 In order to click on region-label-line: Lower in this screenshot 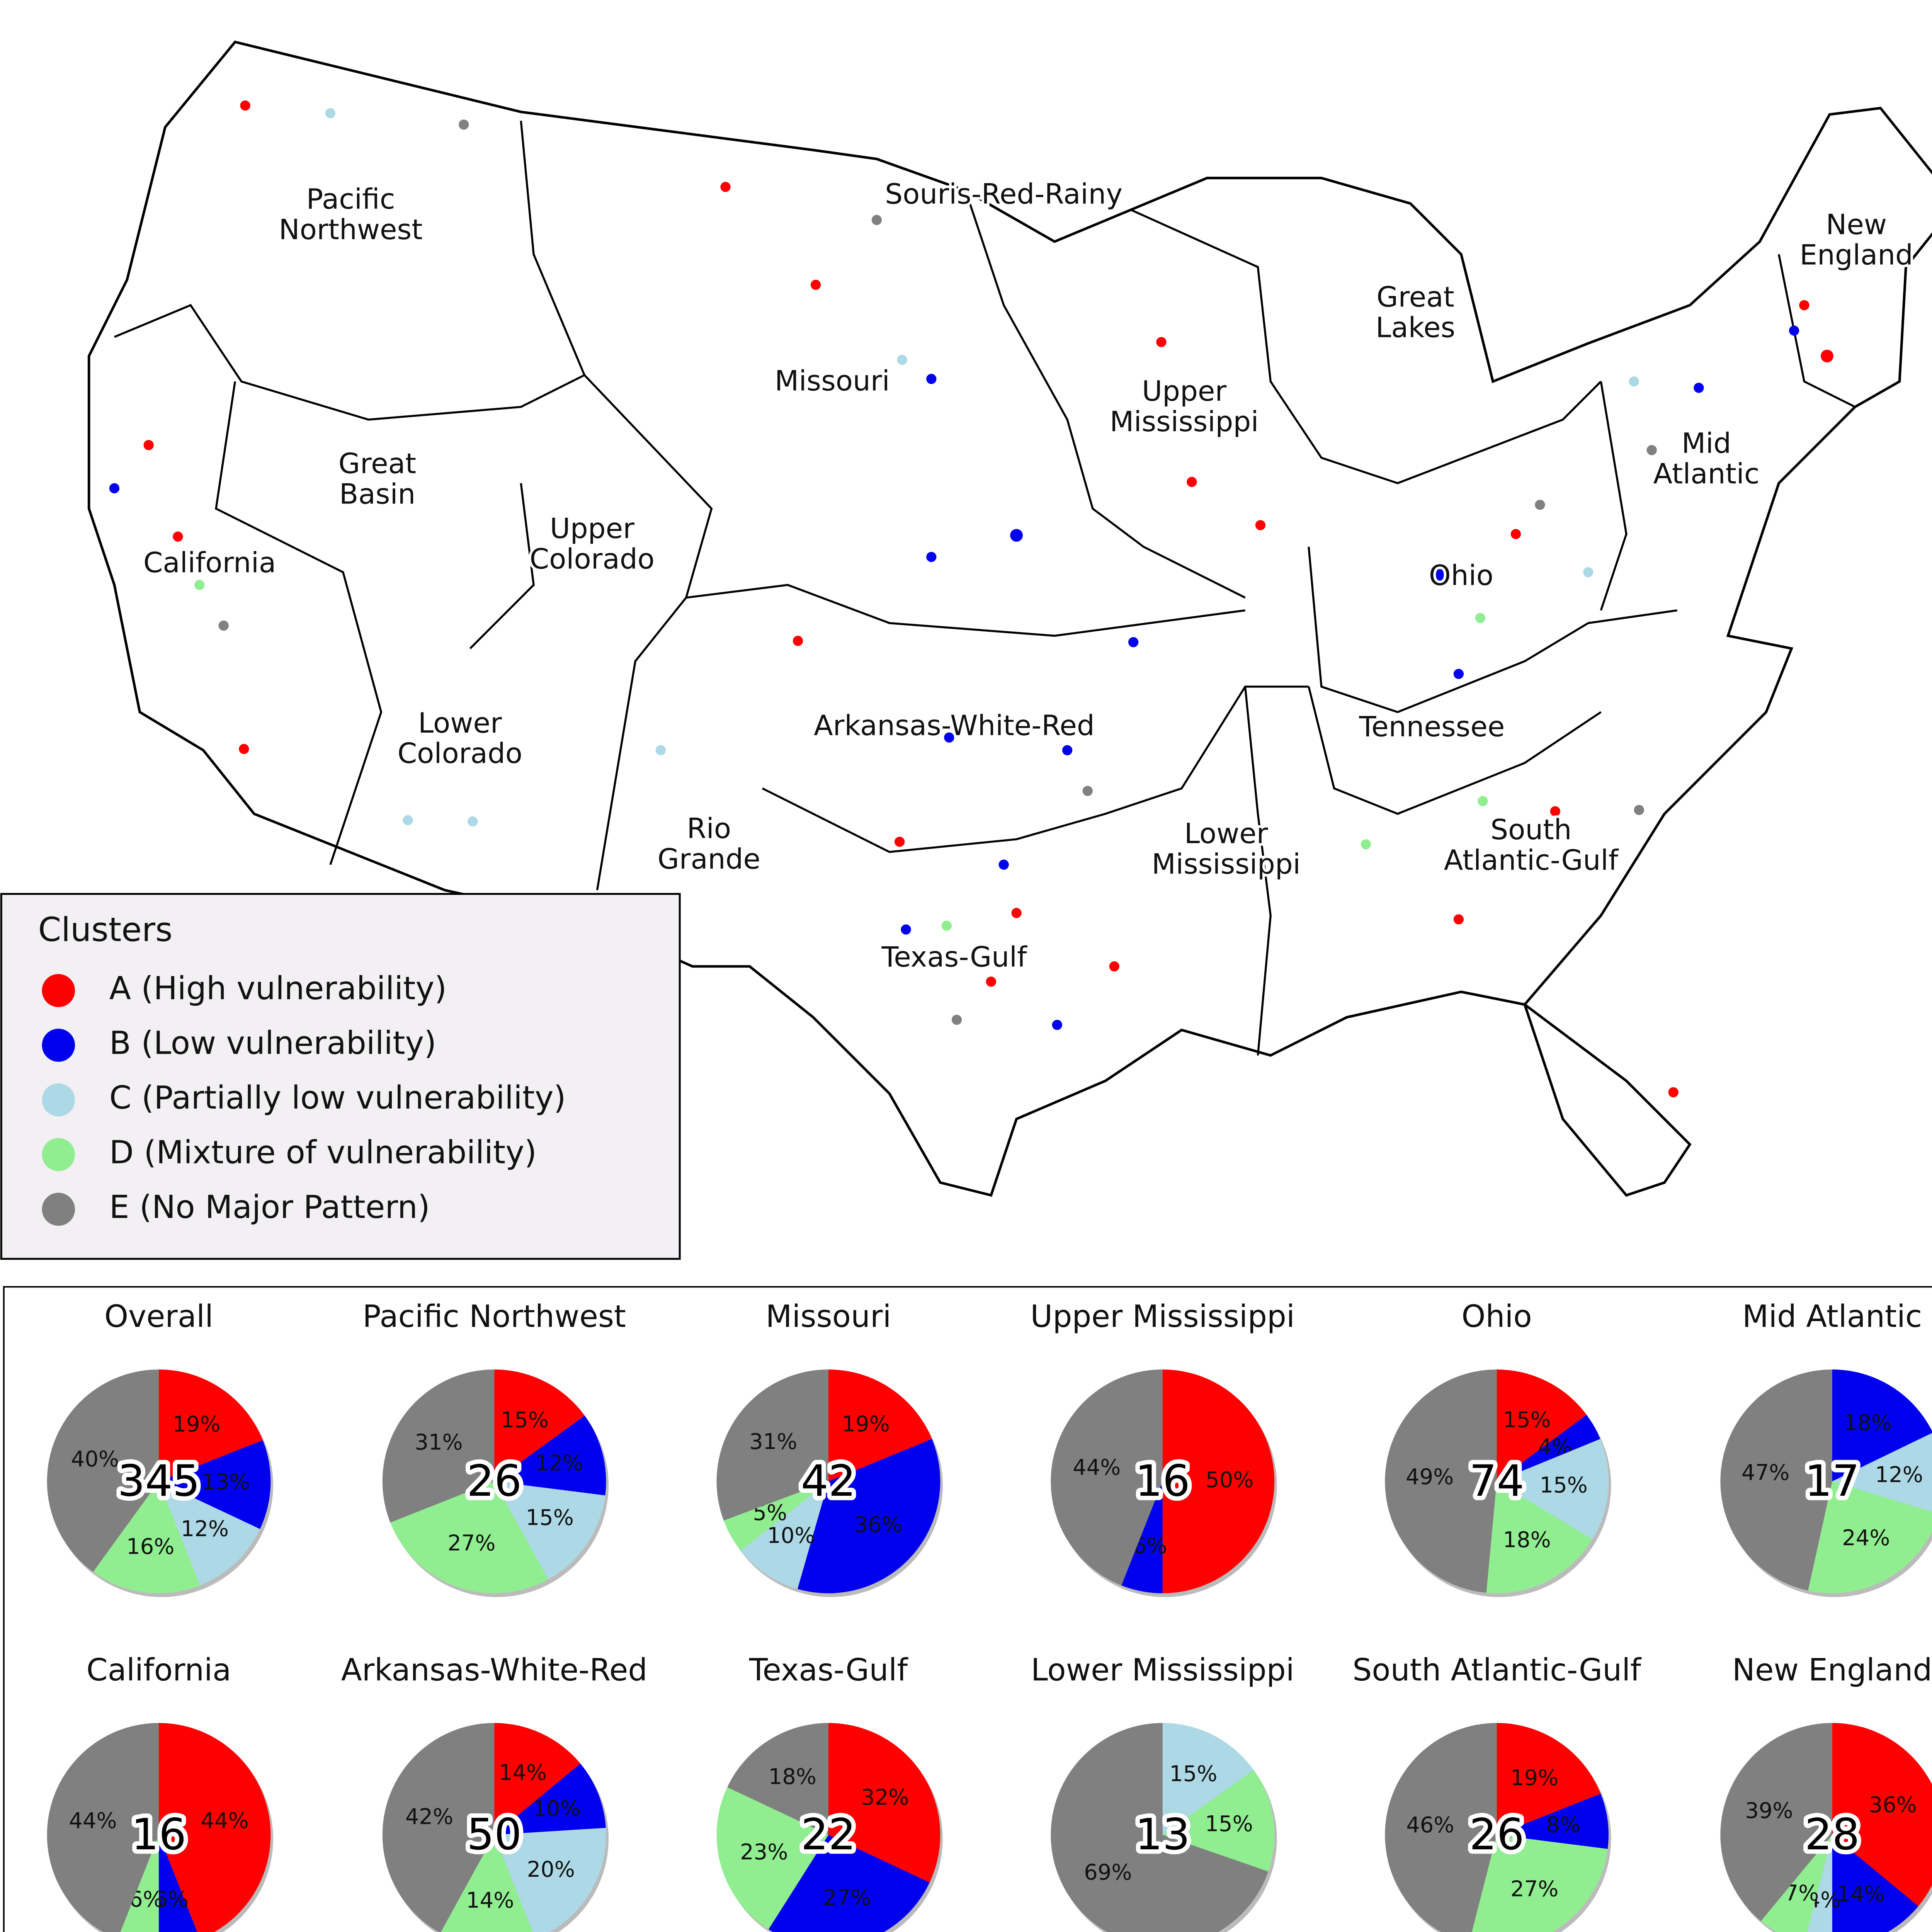, I will do `click(1226, 834)`.